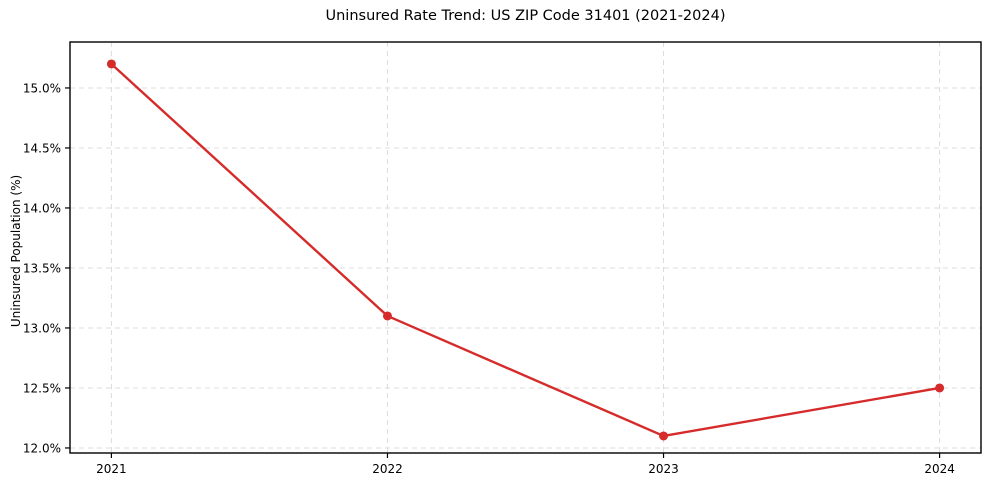 This screenshot has width=989, height=490. Describe the element at coordinates (42, 388) in the screenshot. I see `y-tick-label: 12.5%` at that location.